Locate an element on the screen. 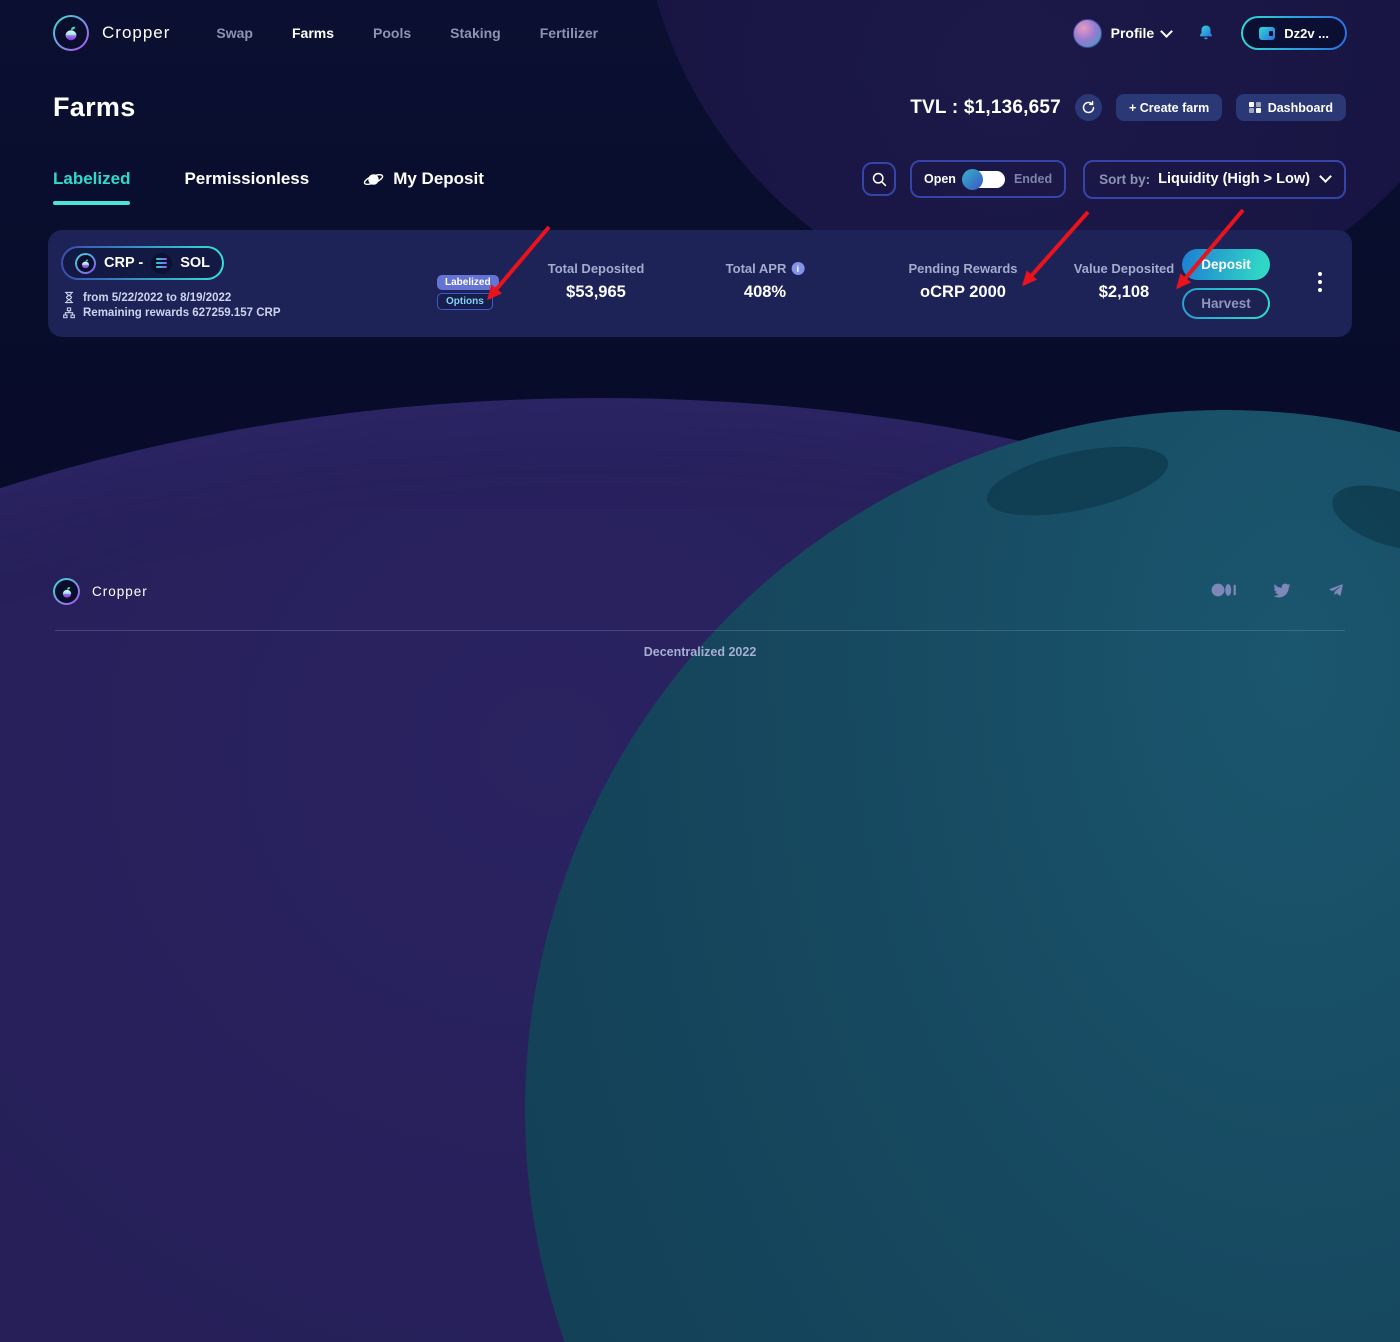  page-title: Farms is located at coordinates (94, 107).